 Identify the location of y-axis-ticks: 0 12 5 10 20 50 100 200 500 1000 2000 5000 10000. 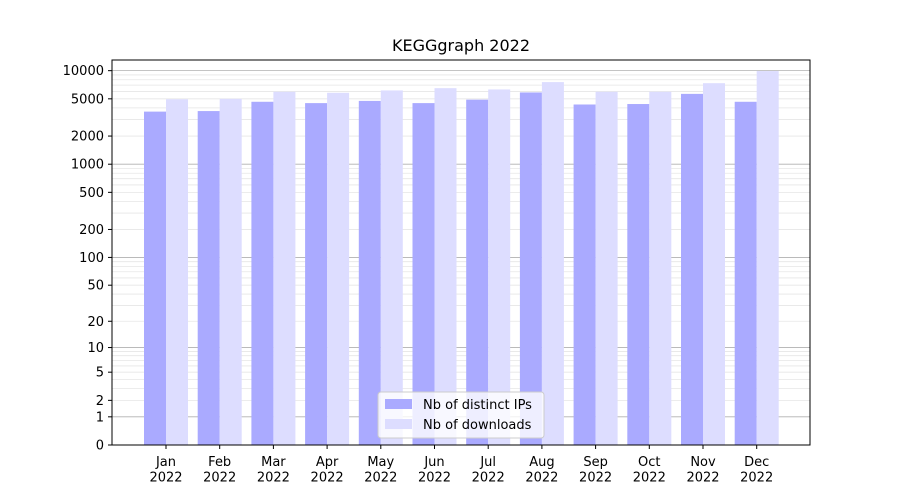
(87, 259).